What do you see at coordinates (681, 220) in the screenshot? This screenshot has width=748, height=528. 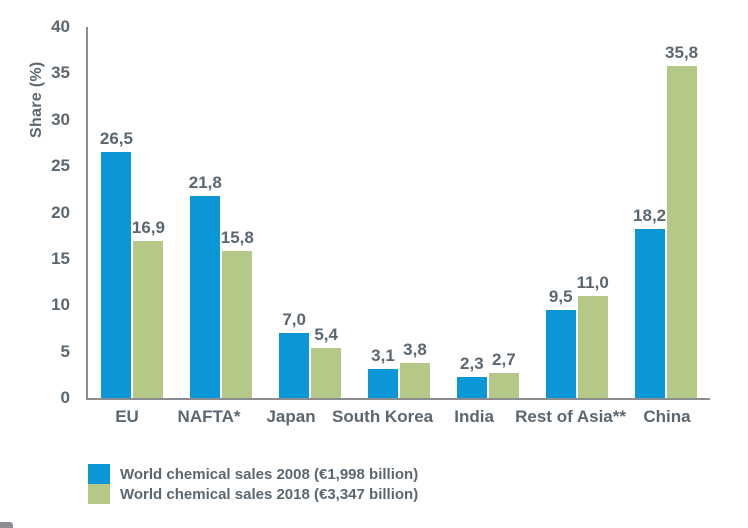 I see `bar: 35,8` at bounding box center [681, 220].